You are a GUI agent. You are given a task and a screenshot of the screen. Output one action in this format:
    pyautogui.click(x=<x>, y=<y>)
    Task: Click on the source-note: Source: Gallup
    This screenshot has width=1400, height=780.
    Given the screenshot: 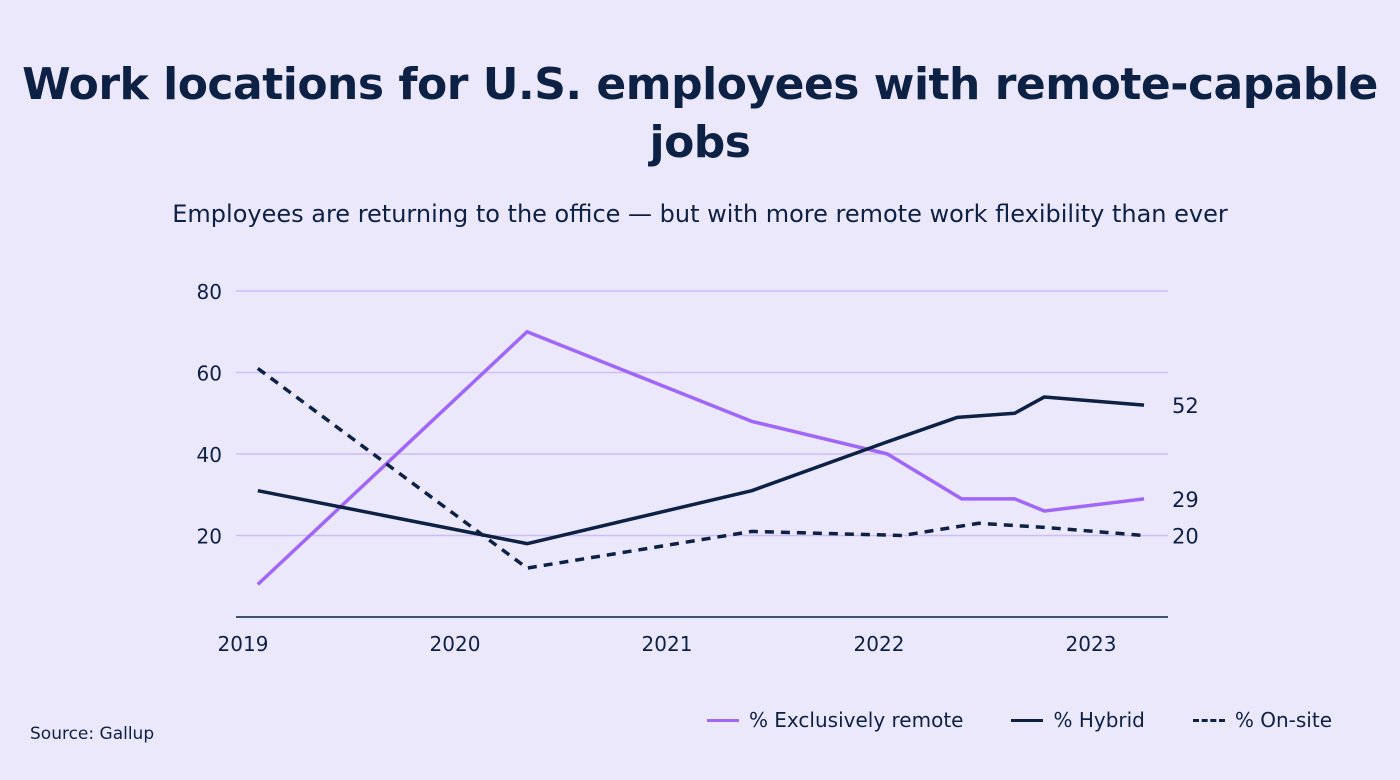 What is the action you would take?
    pyautogui.click(x=92, y=734)
    